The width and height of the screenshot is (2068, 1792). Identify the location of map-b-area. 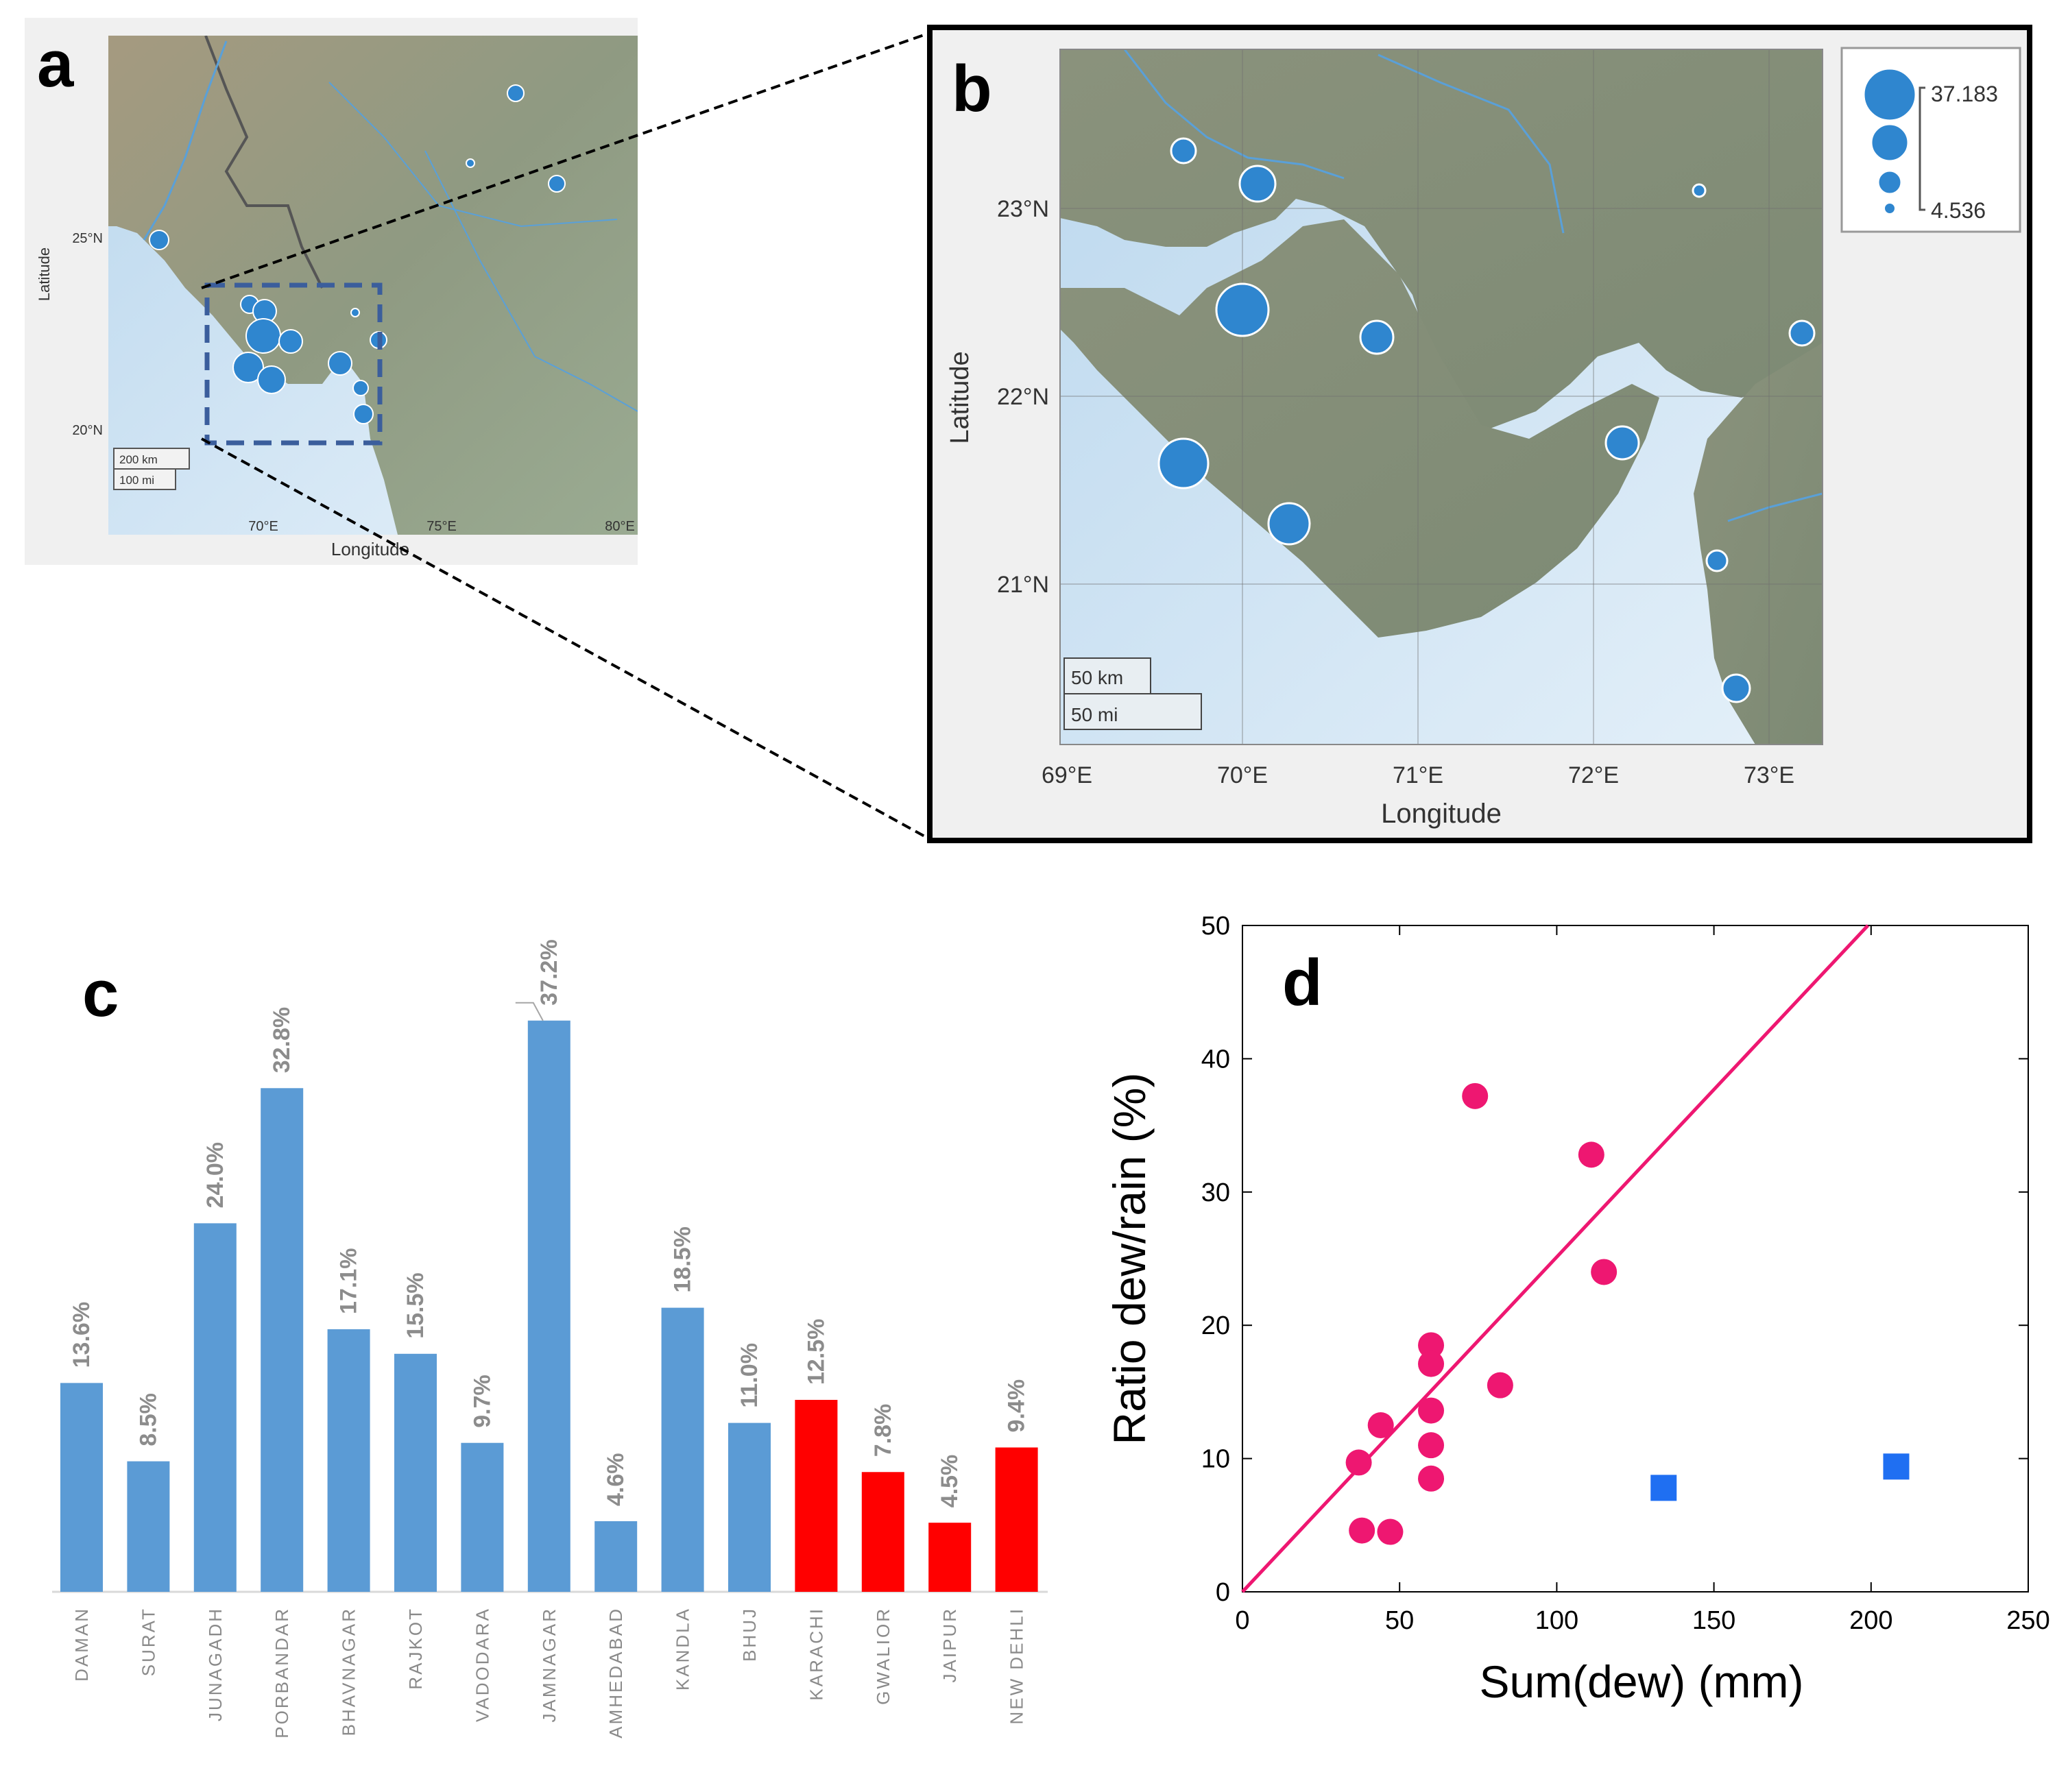
(1441, 396).